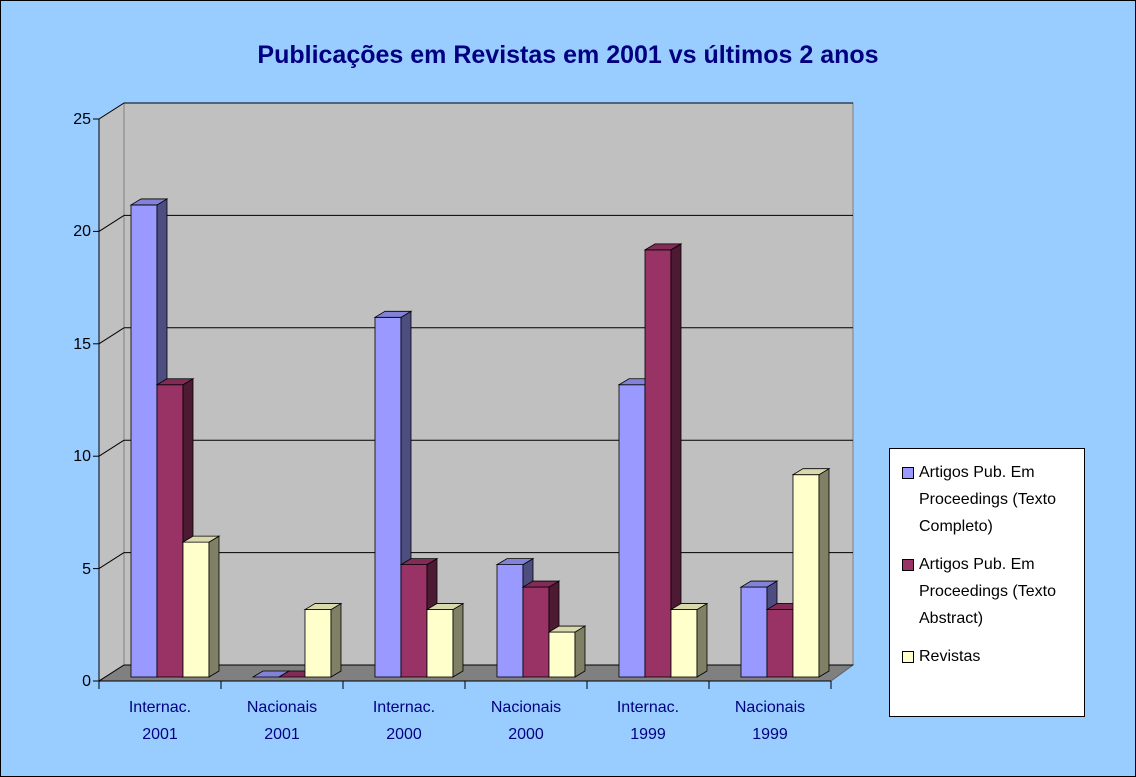 The image size is (1136, 777). I want to click on x-tick-label: Internac. 2001, so click(160, 721).